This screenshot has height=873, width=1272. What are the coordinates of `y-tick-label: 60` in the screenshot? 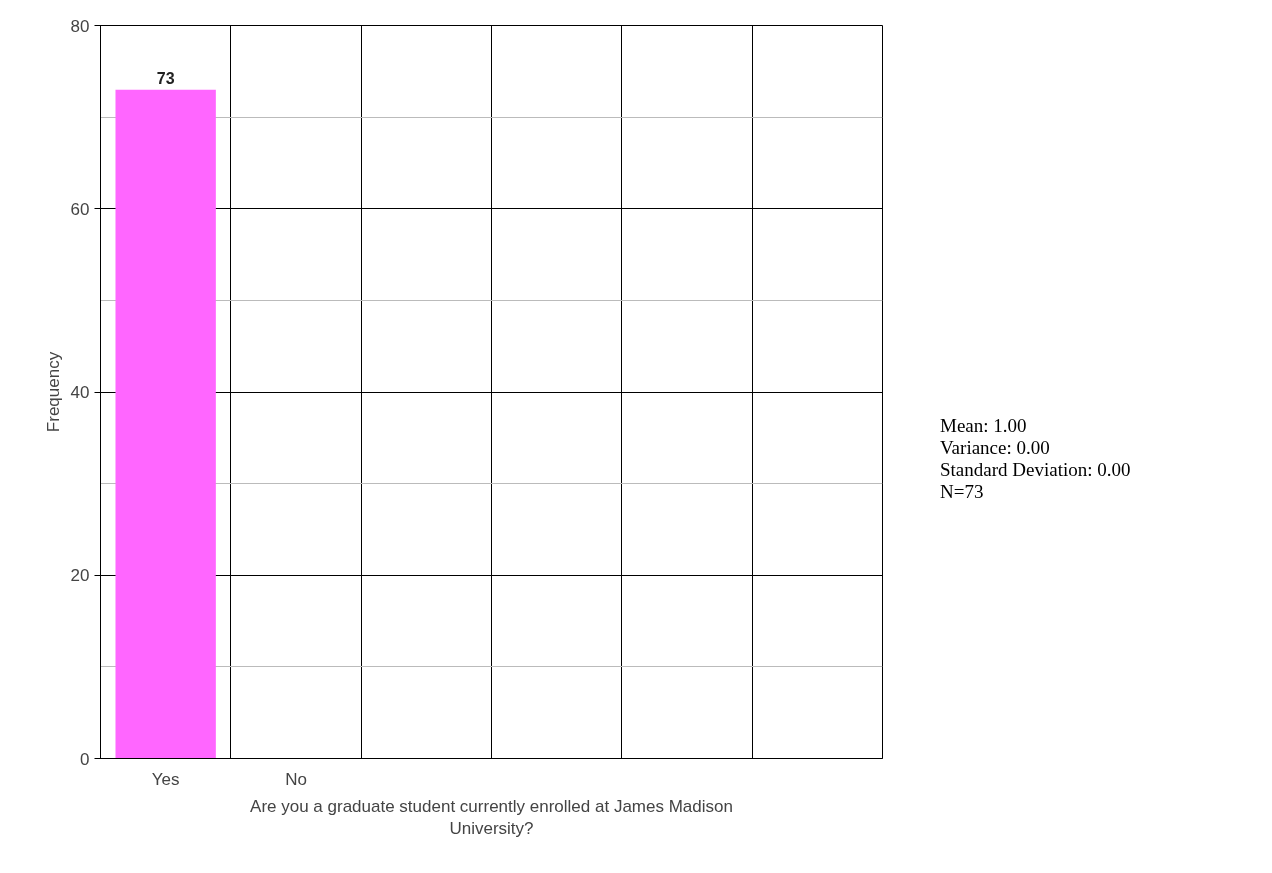 It's located at (80, 209).